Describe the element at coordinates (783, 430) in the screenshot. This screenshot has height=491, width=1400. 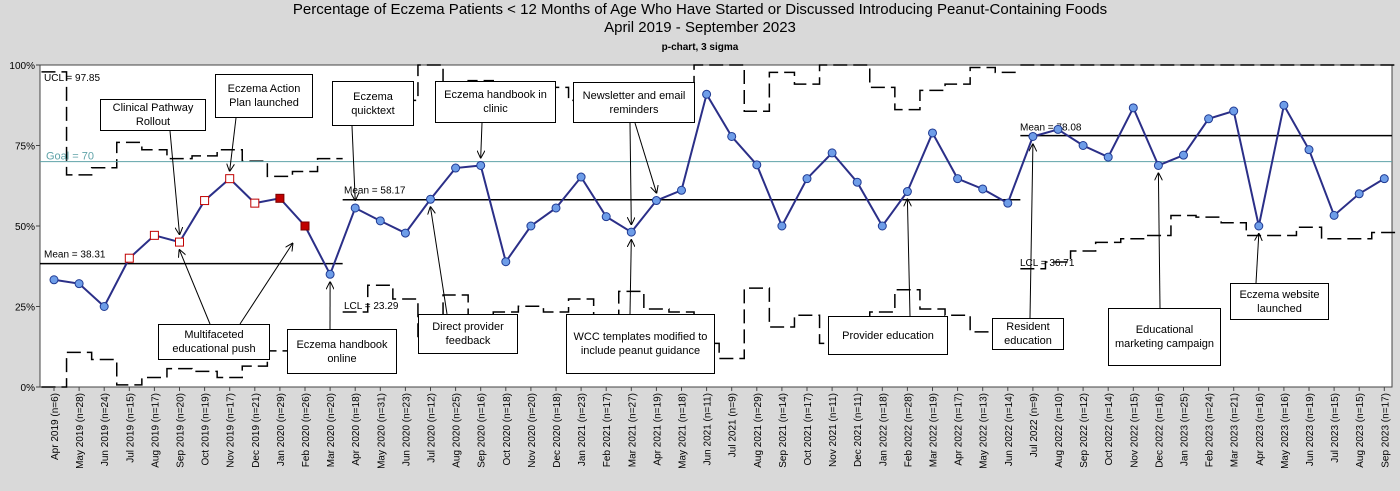
I see `x-tick-label: Sep 2021 (n=14)` at that location.